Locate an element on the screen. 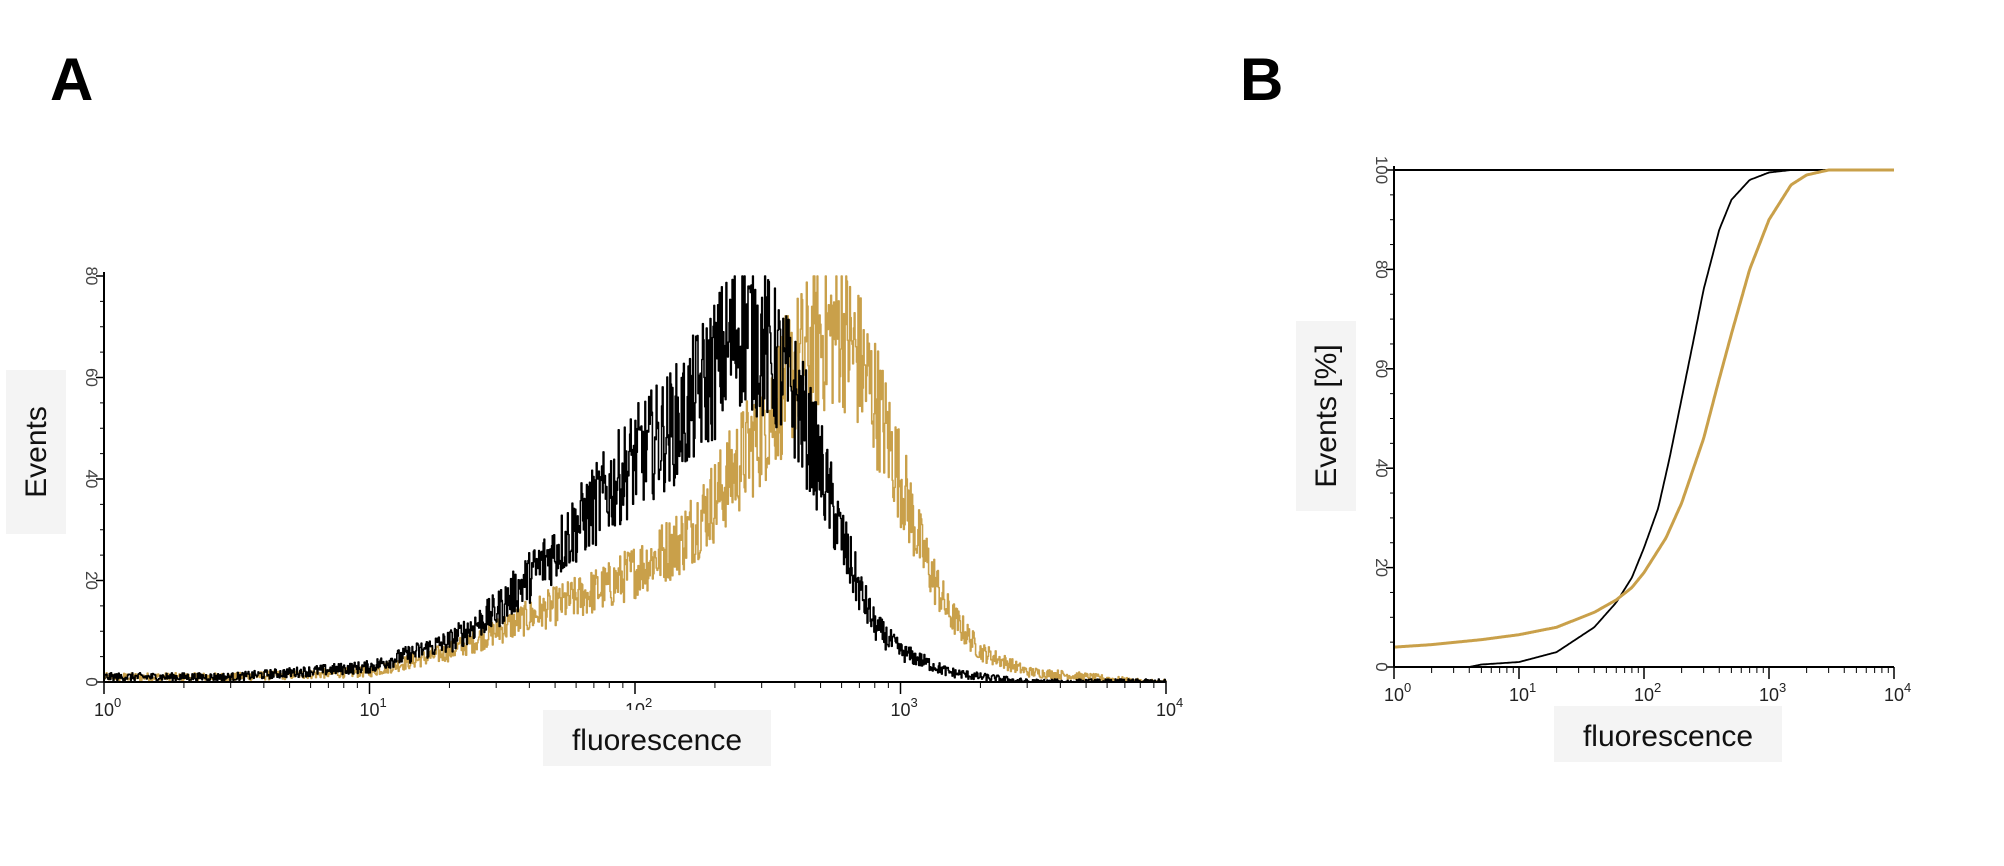 The image size is (2004, 866). series-line-control is located at coordinates (1644, 418).